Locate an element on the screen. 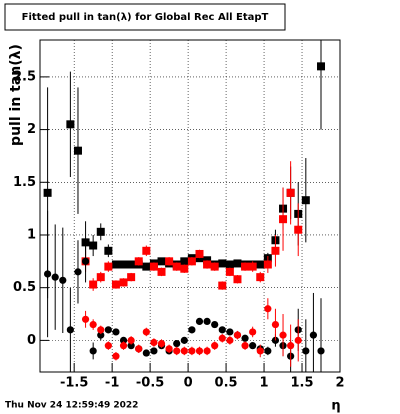  x-axis-label: η is located at coordinates (335, 406).